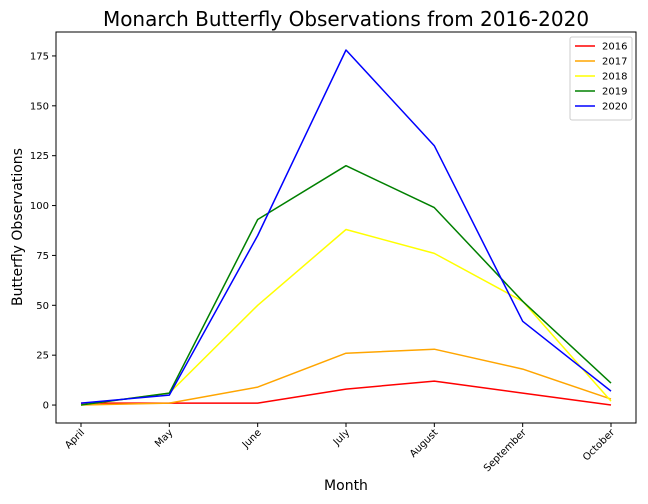  I want to click on series-line-2017, so click(346, 377).